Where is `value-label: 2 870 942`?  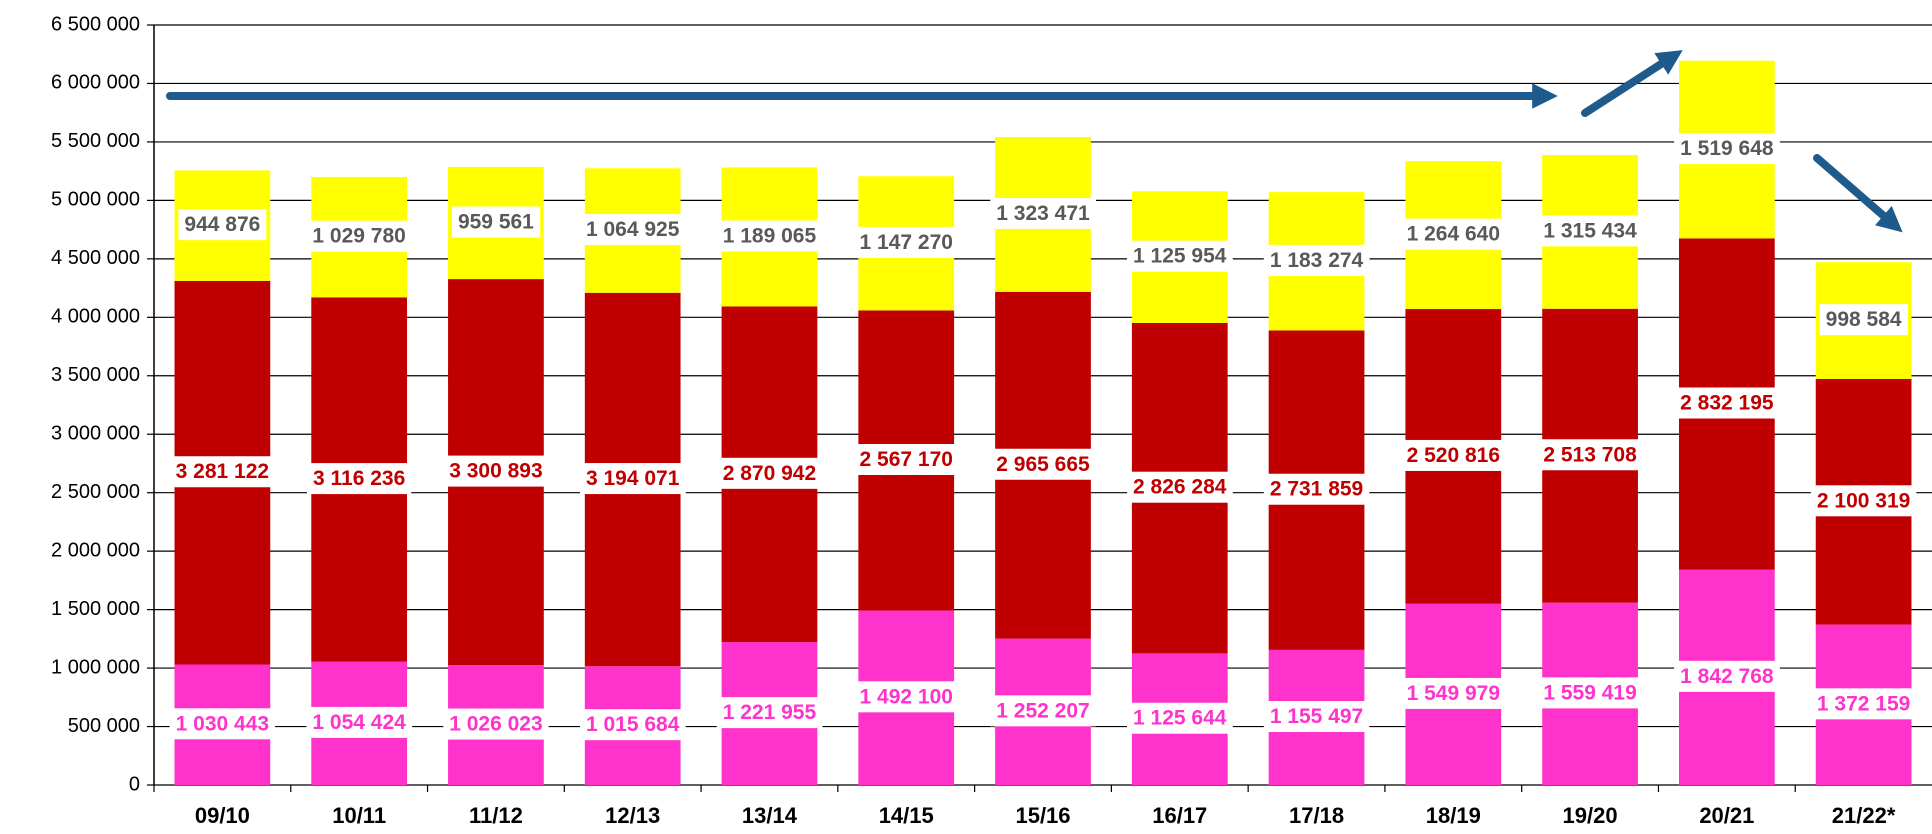 value-label: 2 870 942 is located at coordinates (769, 473).